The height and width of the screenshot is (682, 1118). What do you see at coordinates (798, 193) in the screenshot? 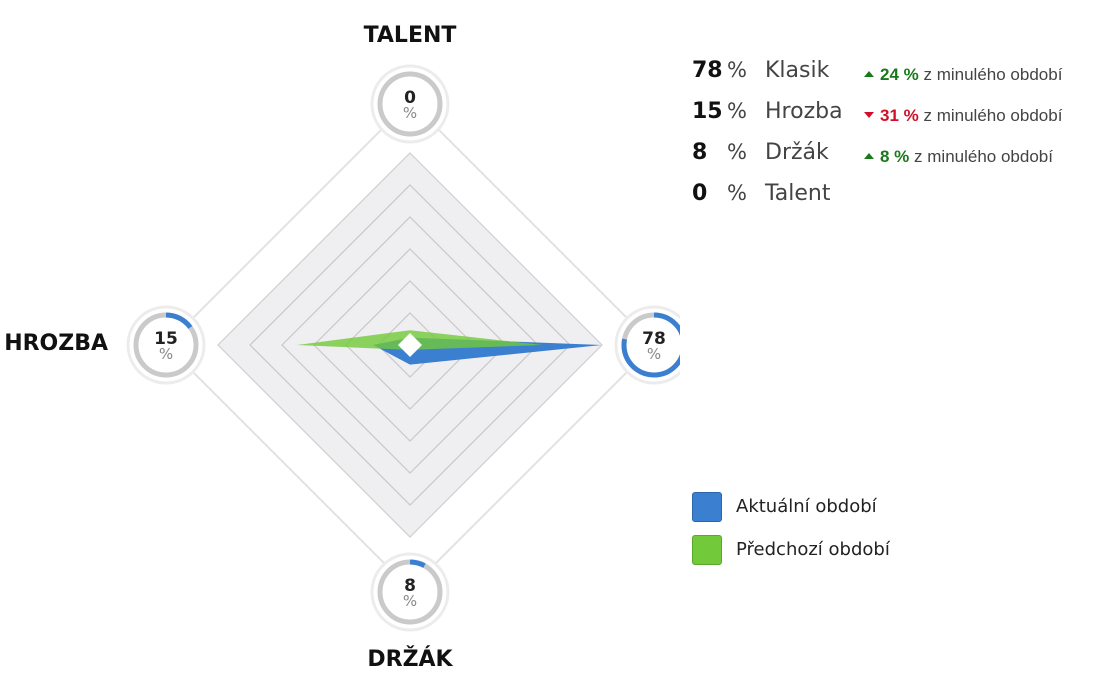
I see `stat-name: Talent` at bounding box center [798, 193].